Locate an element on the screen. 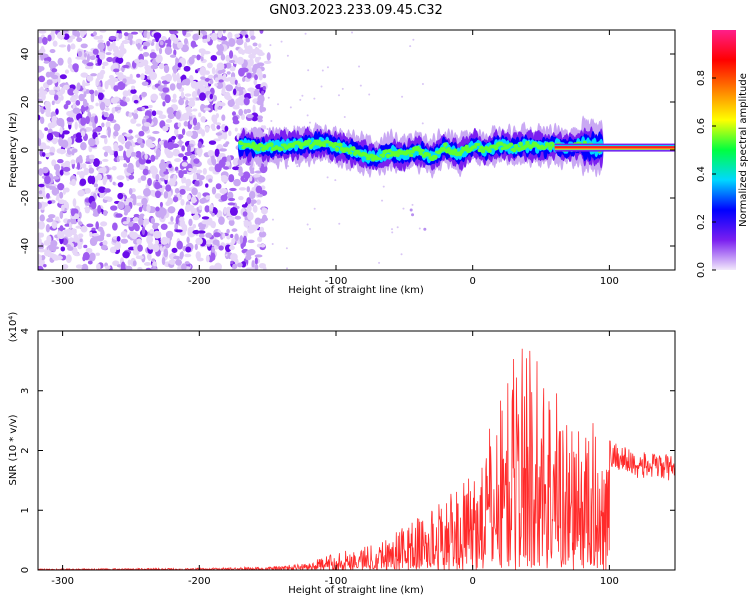  ridge-band-core is located at coordinates (614, 148).